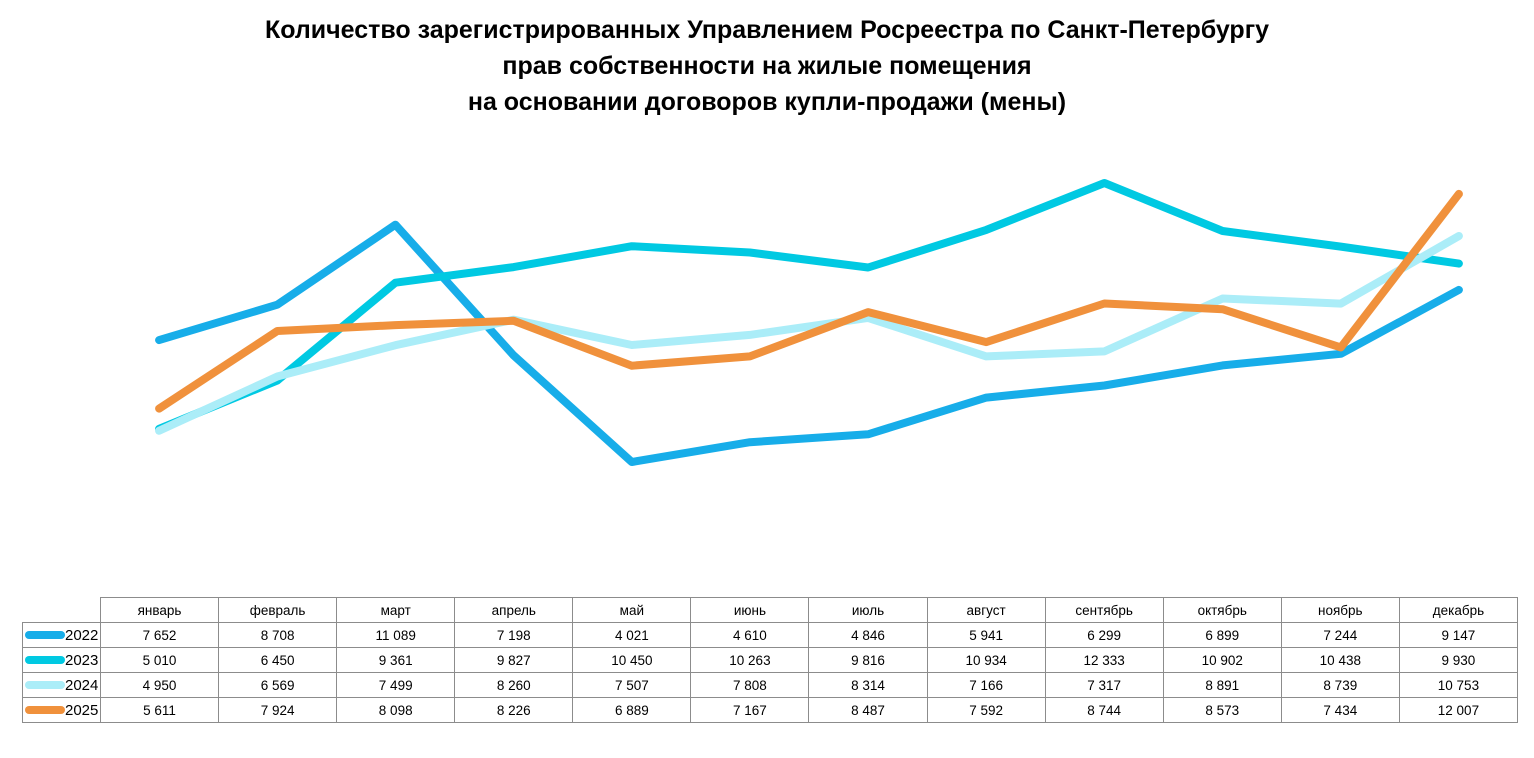  I want to click on legend-year-label: 2025, so click(82, 710).